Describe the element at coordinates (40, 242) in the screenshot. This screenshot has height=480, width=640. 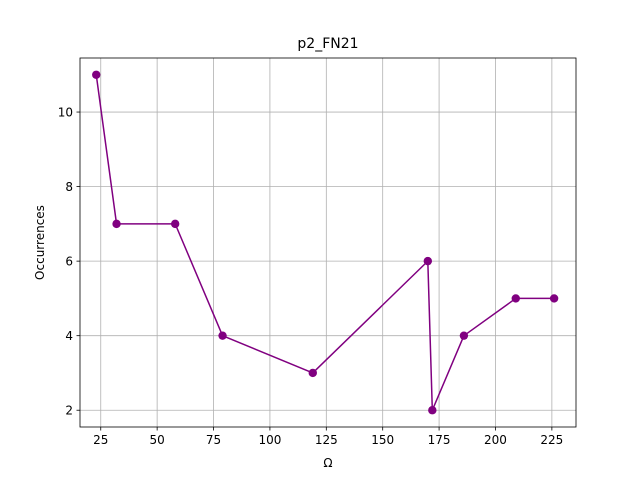
I see `y-axis-label: Occurrences` at that location.